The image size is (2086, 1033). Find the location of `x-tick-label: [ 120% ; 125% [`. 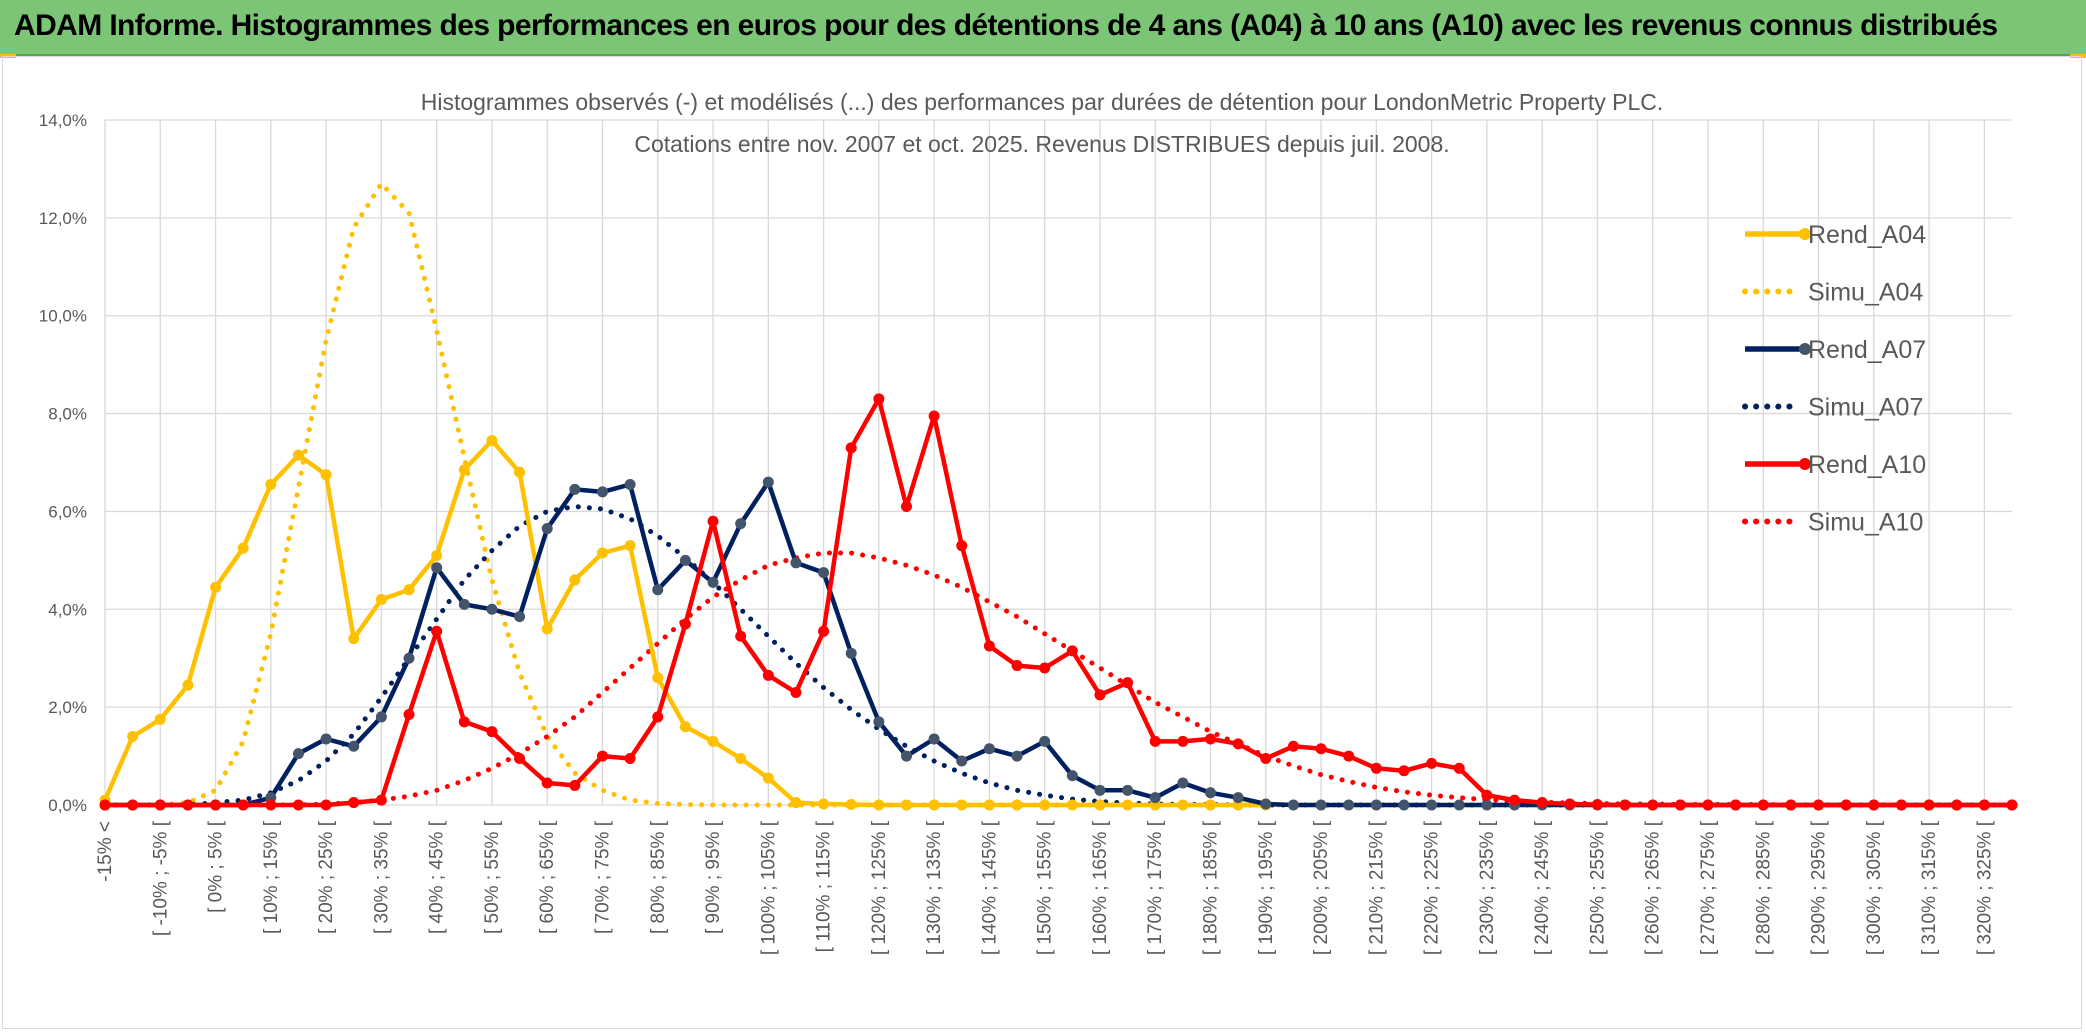

x-tick-label: [ 120% ; 125% [ is located at coordinates (879, 887).